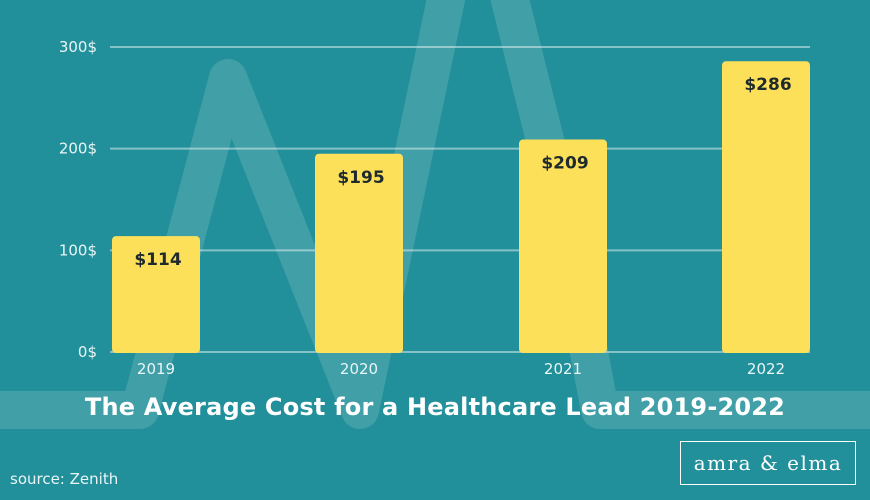  I want to click on y-tick-label: 100$, so click(78, 250).